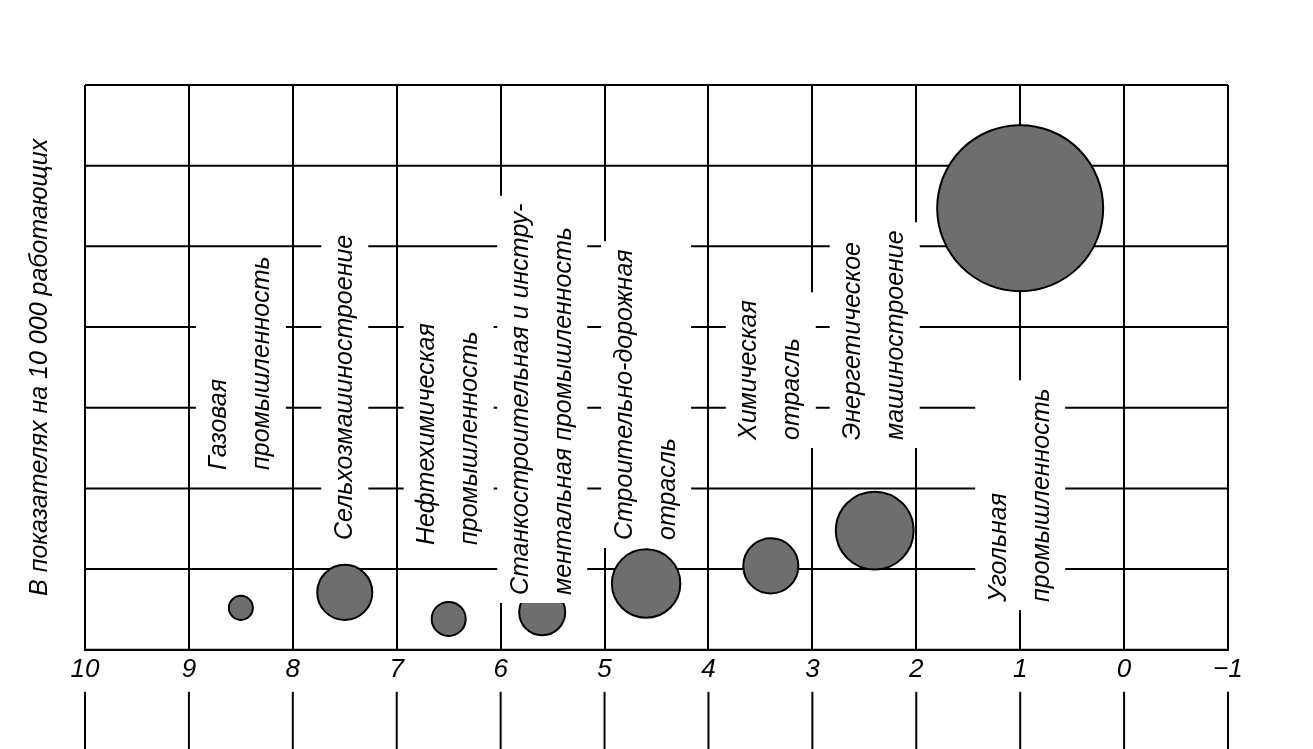  Describe the element at coordinates (37, 366) in the screenshot. I see `y-axis-title: В показателях на 10 000 работающих` at that location.